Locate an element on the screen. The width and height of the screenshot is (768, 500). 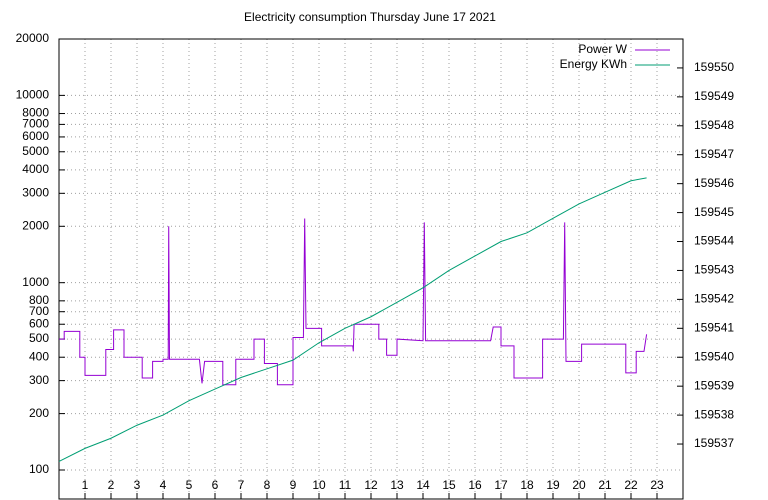
x-tick-label: 5 is located at coordinates (189, 485).